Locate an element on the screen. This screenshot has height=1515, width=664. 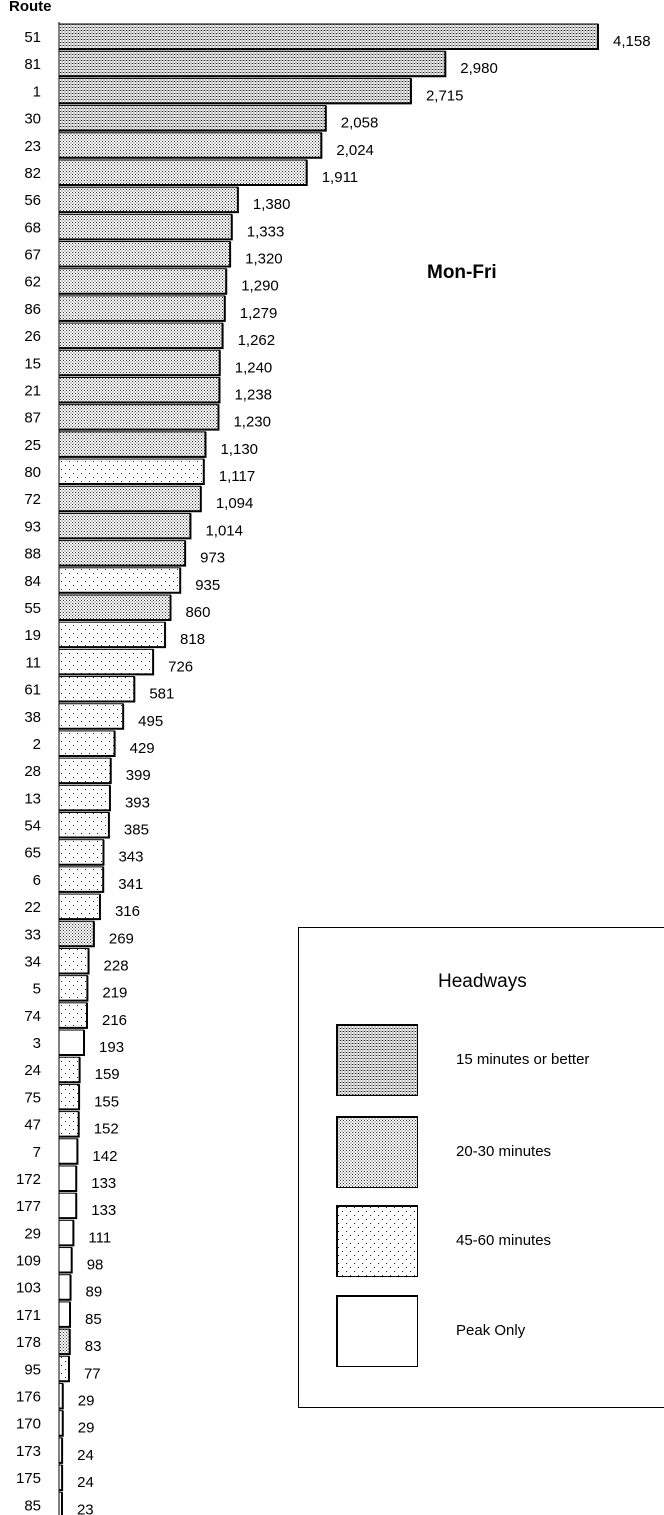
value-label: 495 is located at coordinates (150, 721).